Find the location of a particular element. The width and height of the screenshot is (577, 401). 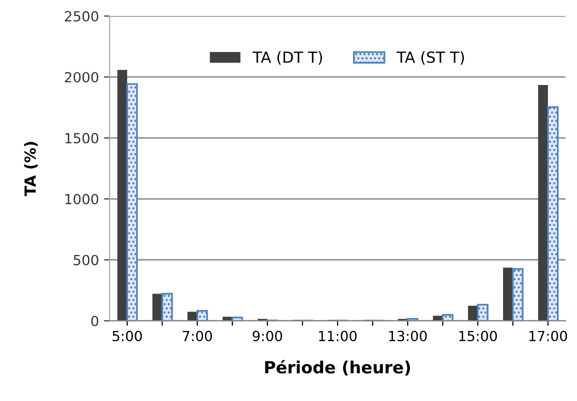

y-tick-label: 2500 is located at coordinates (81, 16).